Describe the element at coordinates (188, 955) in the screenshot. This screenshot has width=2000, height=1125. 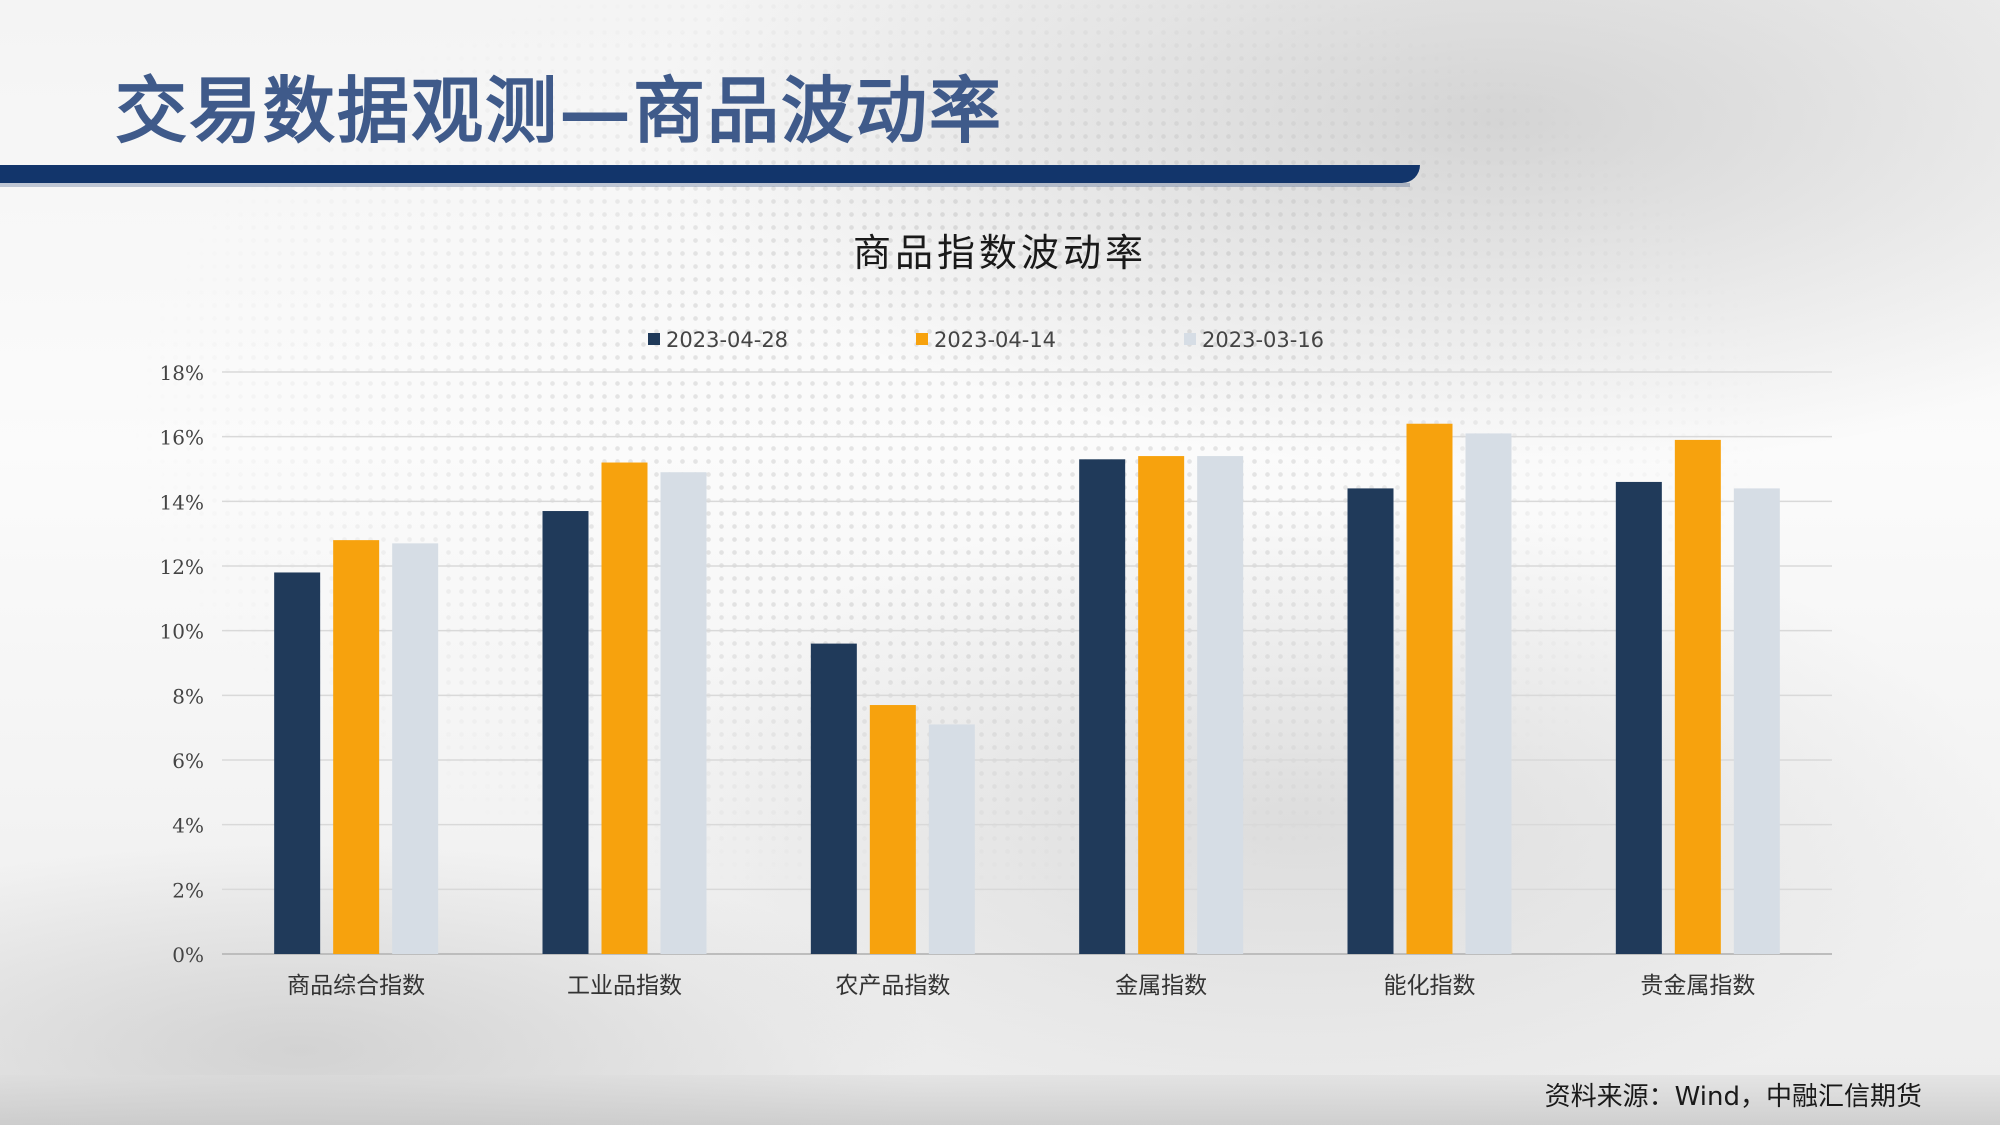
I see `y-tick-label: 0%` at that location.